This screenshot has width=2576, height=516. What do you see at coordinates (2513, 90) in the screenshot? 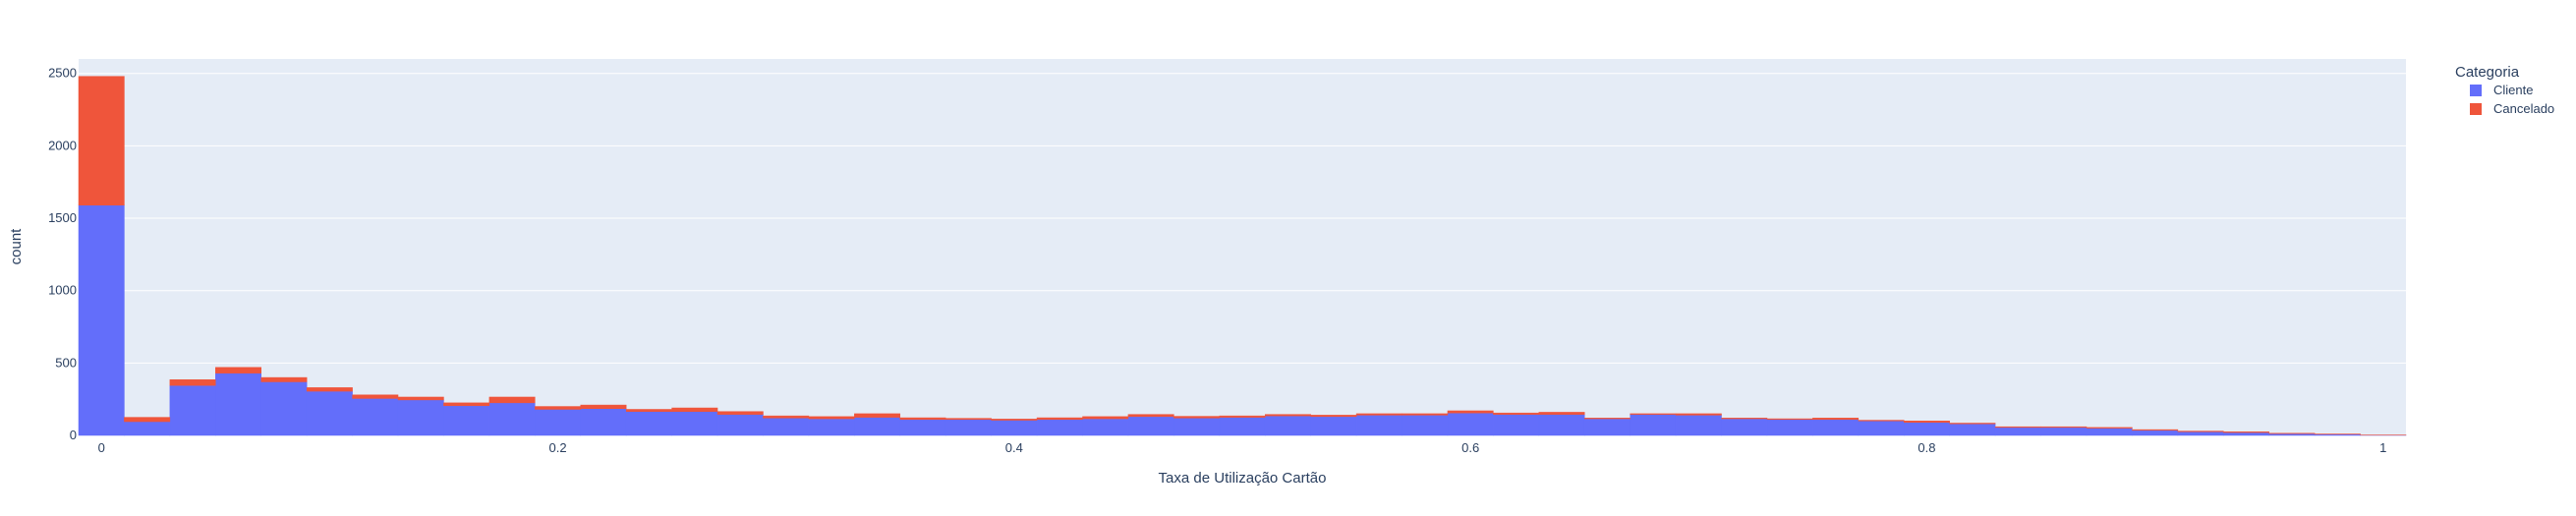
I see `legend-label-cliente: Cliente` at bounding box center [2513, 90].